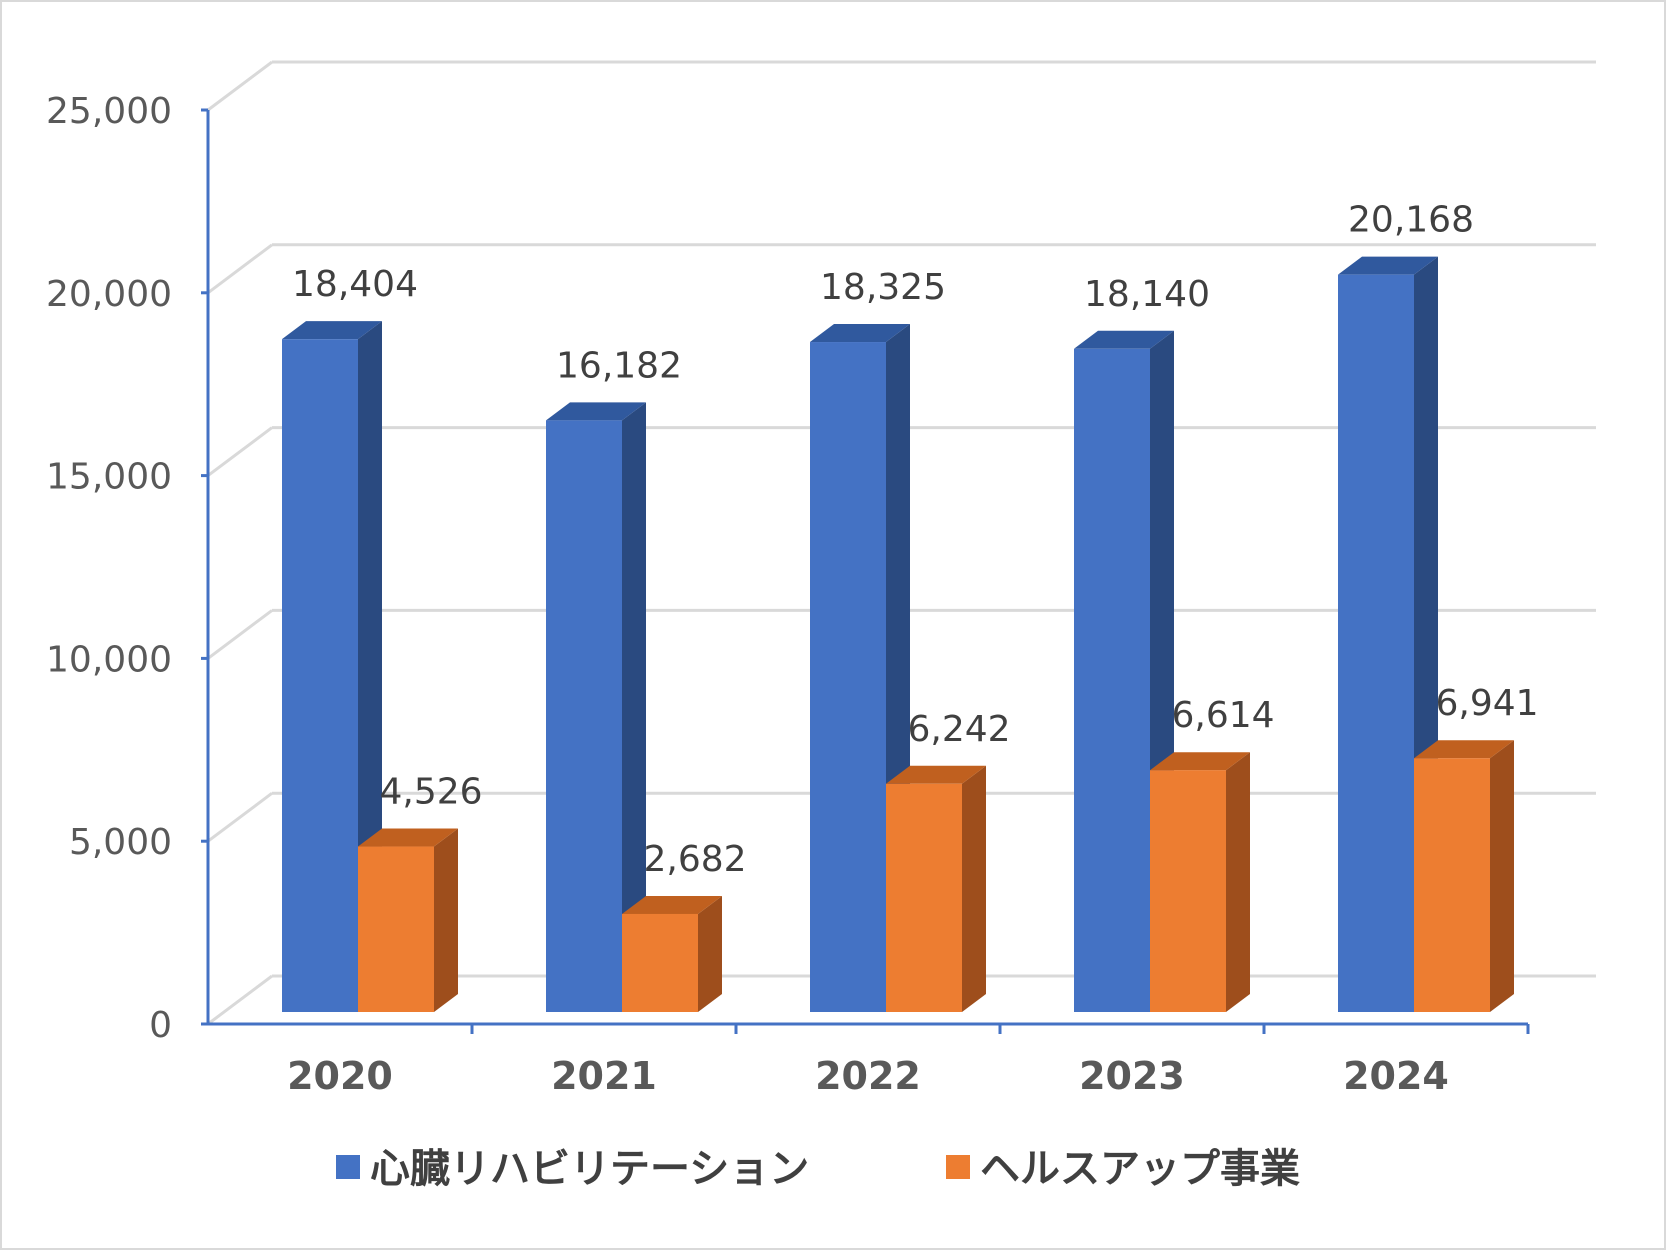 The width and height of the screenshot is (1666, 1253). I want to click on data-label: 6,242, so click(958, 729).